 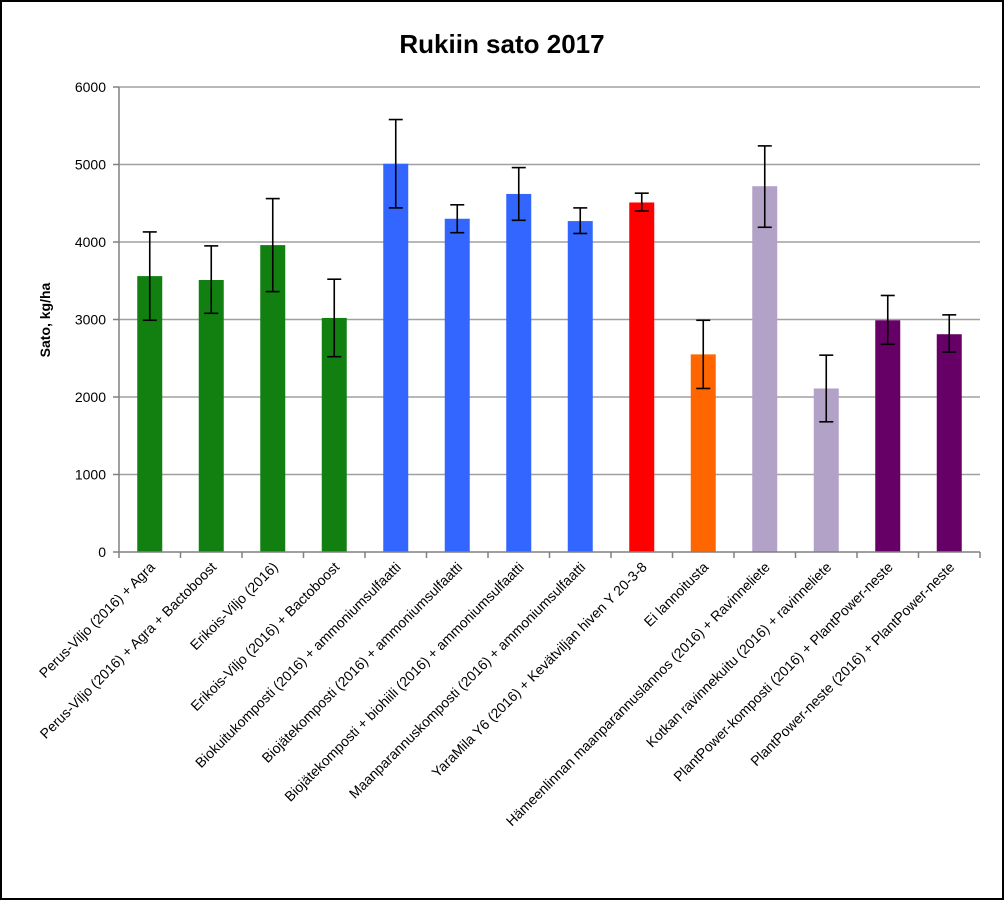 What do you see at coordinates (90, 165) in the screenshot?
I see `y-tick-label: 5000` at bounding box center [90, 165].